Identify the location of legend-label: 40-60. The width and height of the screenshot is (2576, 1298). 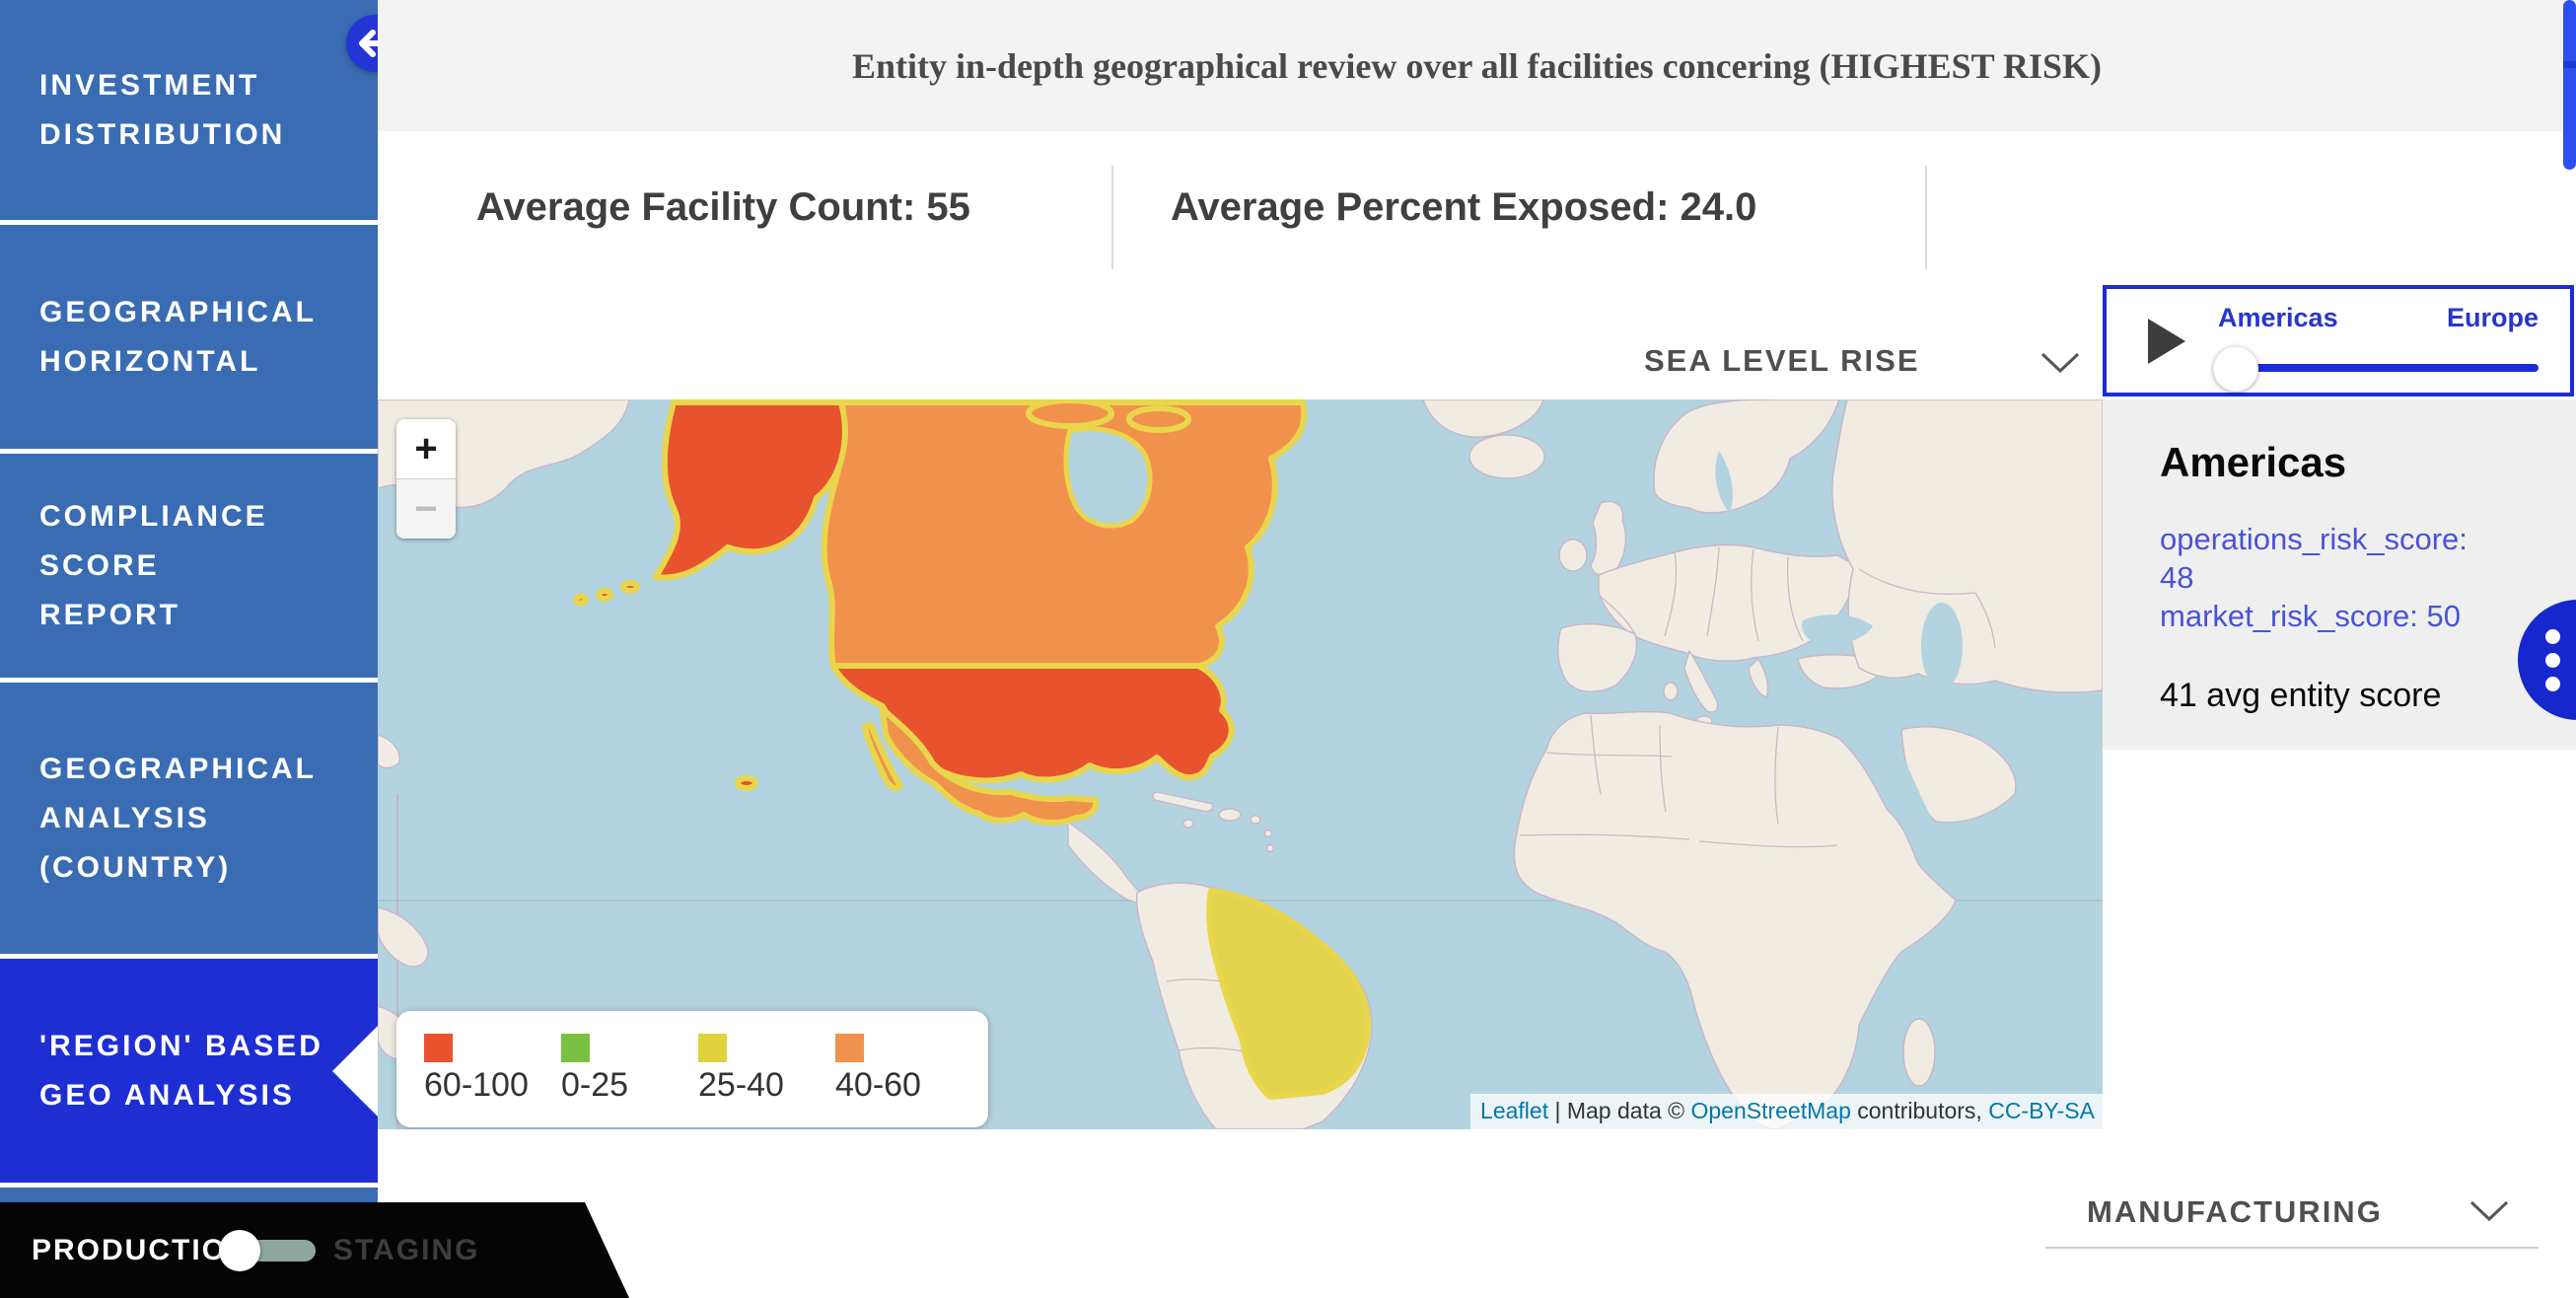
(878, 1085).